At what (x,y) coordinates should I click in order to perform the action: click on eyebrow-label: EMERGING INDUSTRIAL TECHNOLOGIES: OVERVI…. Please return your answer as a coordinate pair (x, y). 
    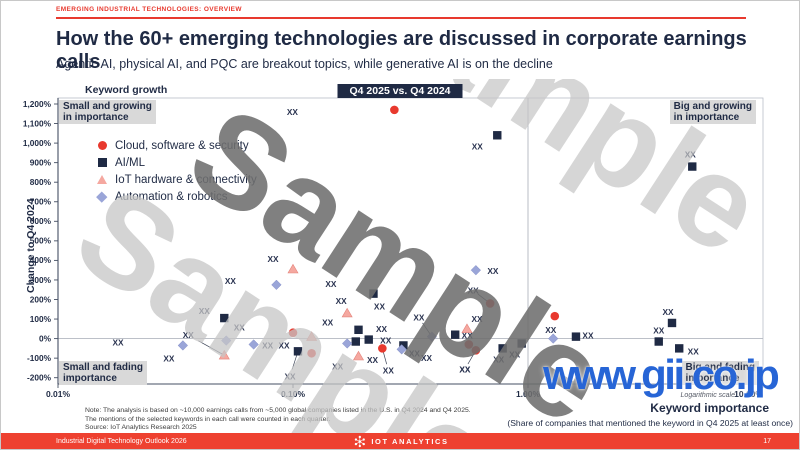
    Looking at the image, I should click on (149, 9).